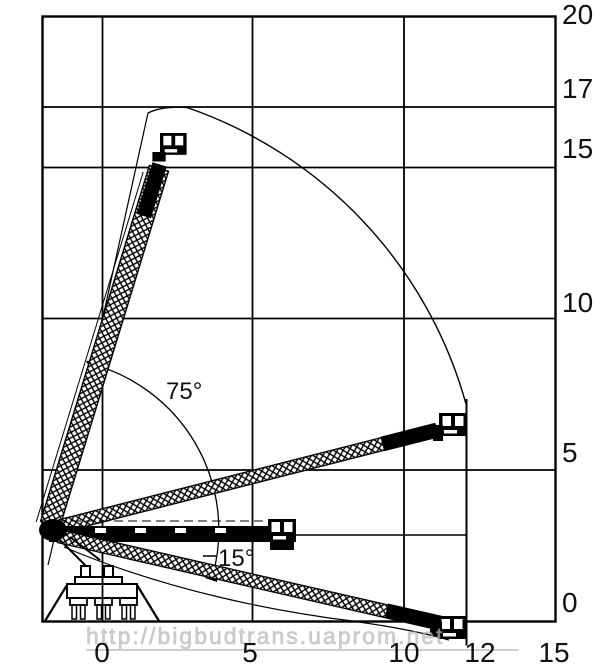 This screenshot has height=669, width=600. Describe the element at coordinates (413, 617) in the screenshot. I see `boom-down15deg-jib` at that location.